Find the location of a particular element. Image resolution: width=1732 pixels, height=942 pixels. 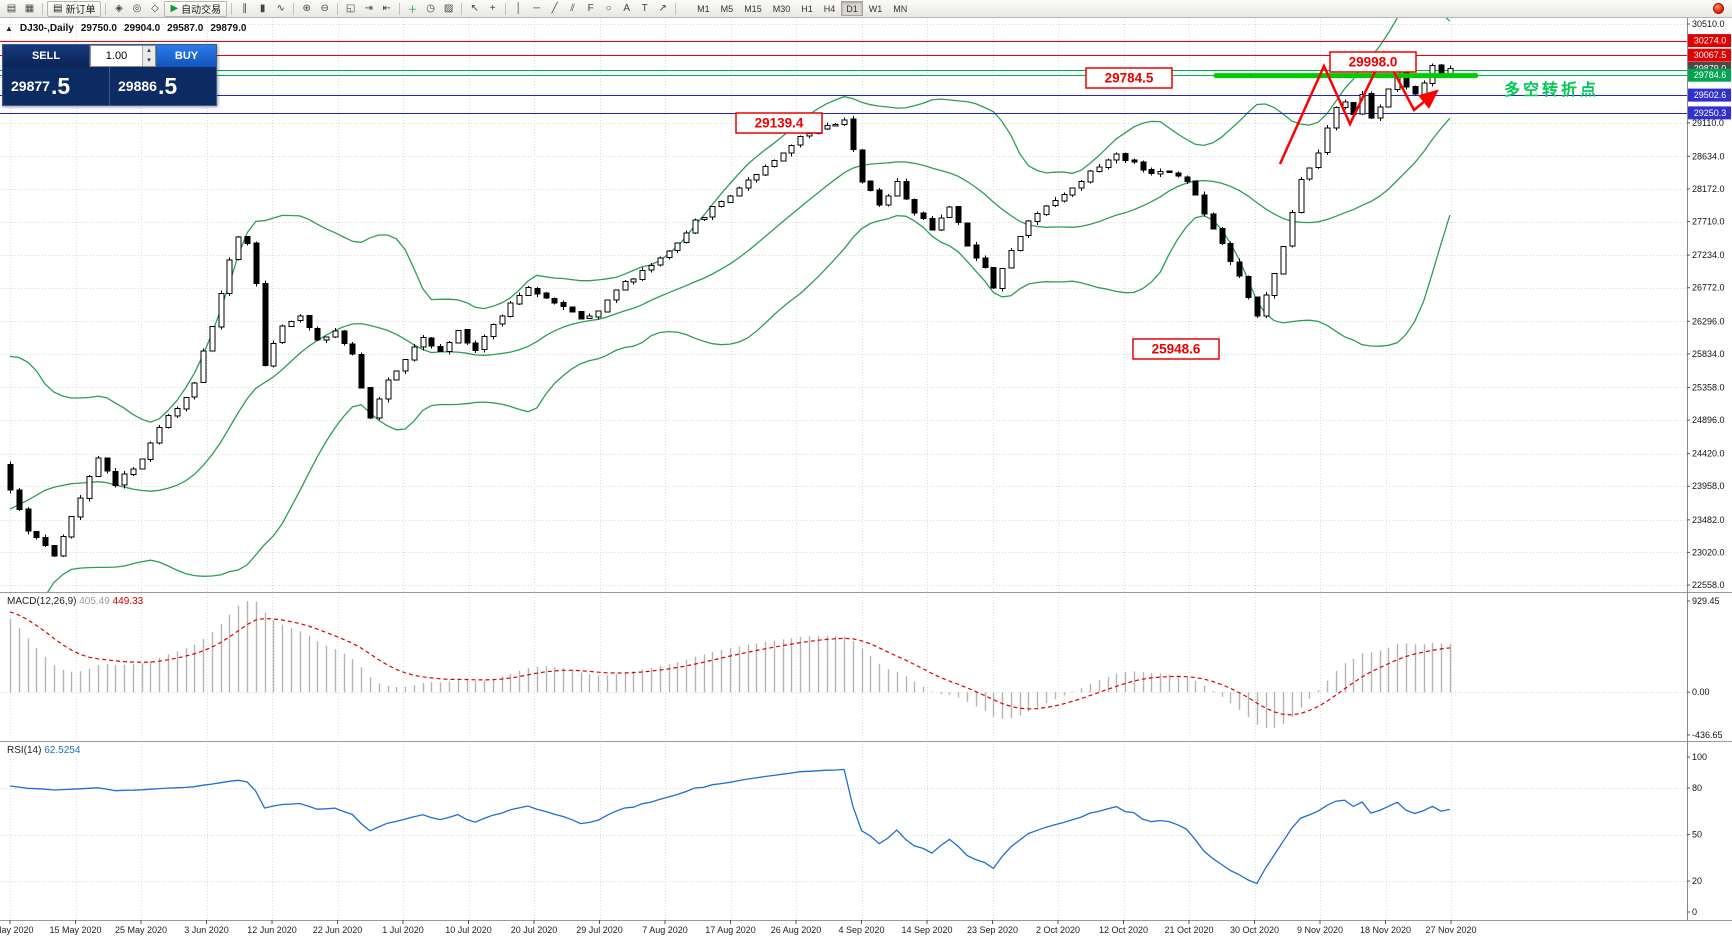

fibonacci-icon: F is located at coordinates (590, 9).